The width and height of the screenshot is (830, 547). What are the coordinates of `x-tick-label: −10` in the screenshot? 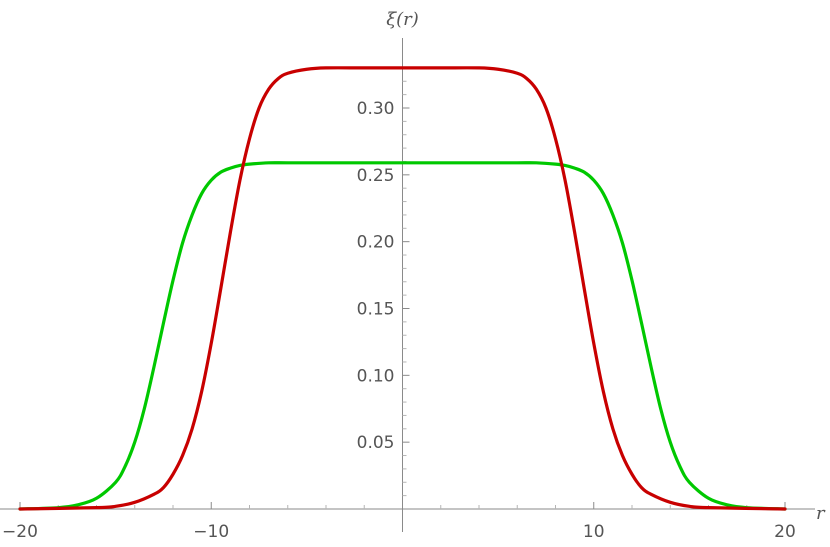 It's located at (211, 532).